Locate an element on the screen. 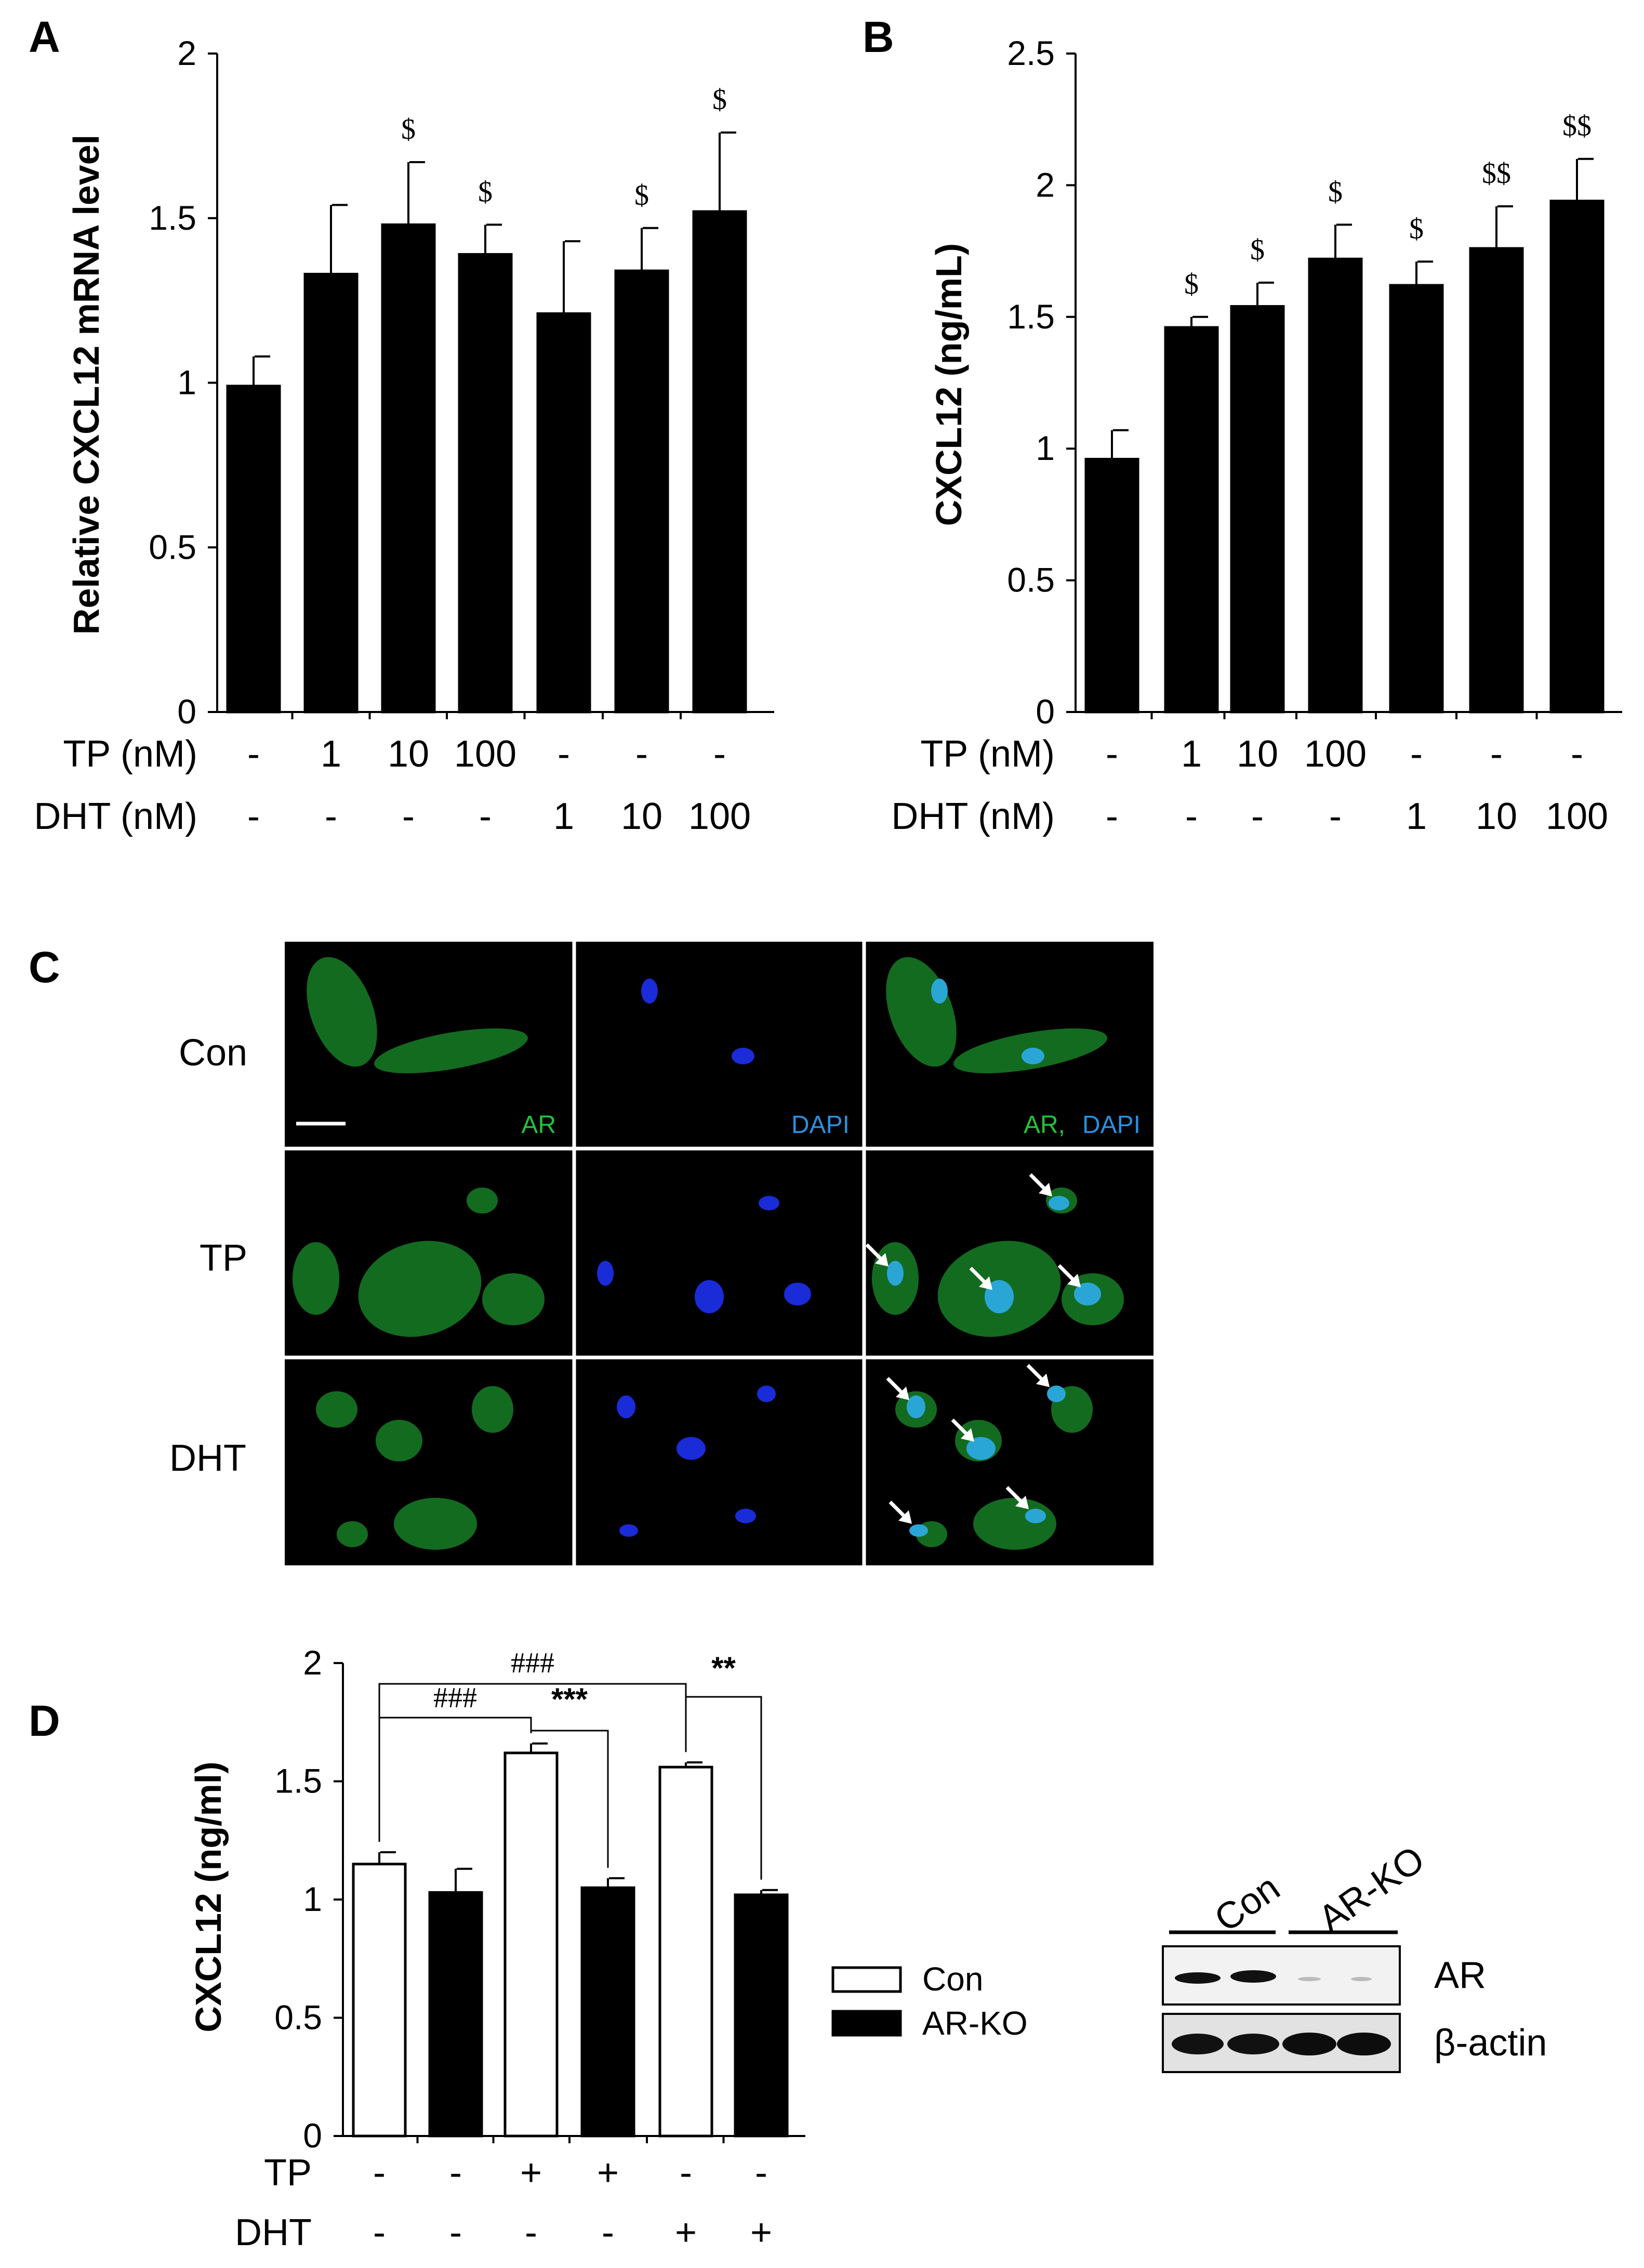  condition-value: 10 is located at coordinates (409, 754).